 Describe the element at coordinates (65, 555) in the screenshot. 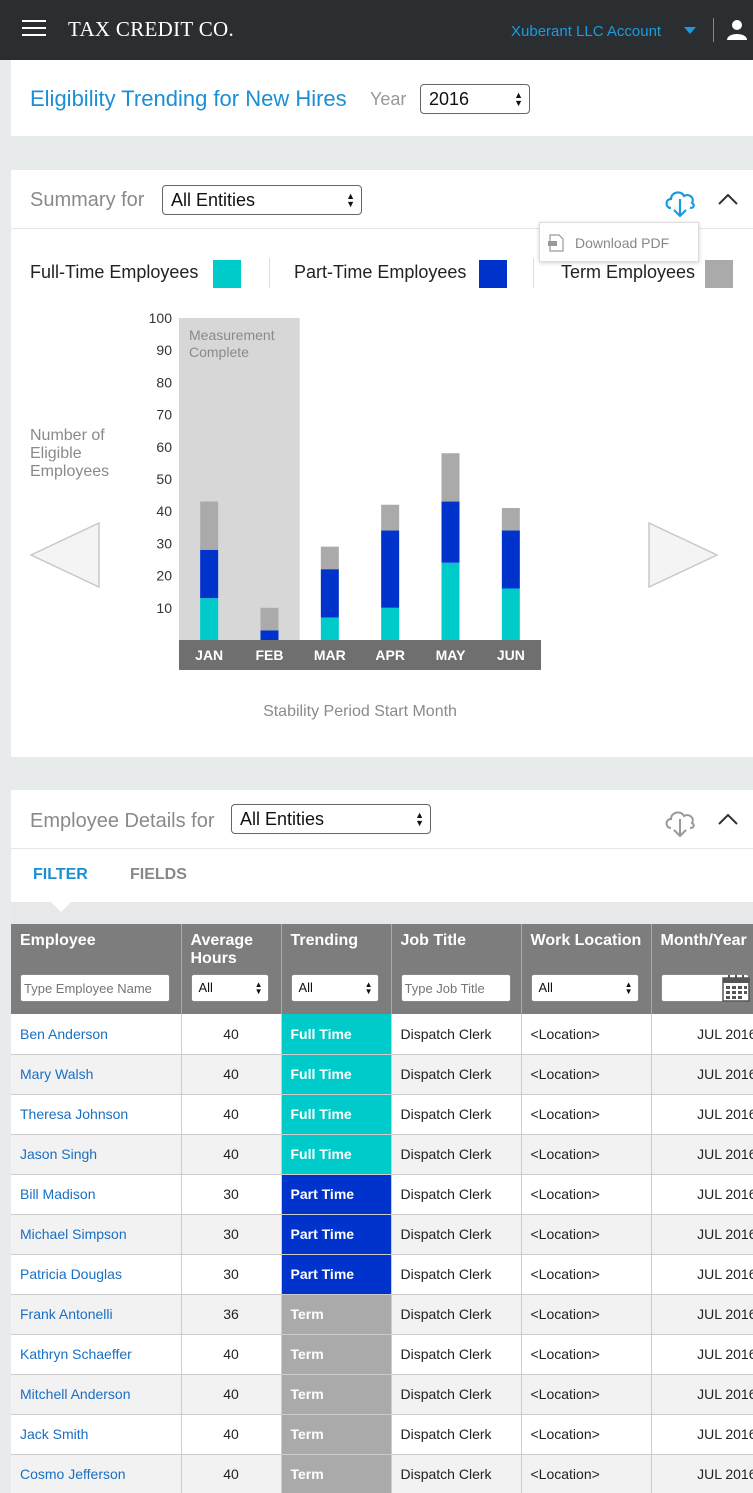

I see `previous-arrow-icon` at that location.